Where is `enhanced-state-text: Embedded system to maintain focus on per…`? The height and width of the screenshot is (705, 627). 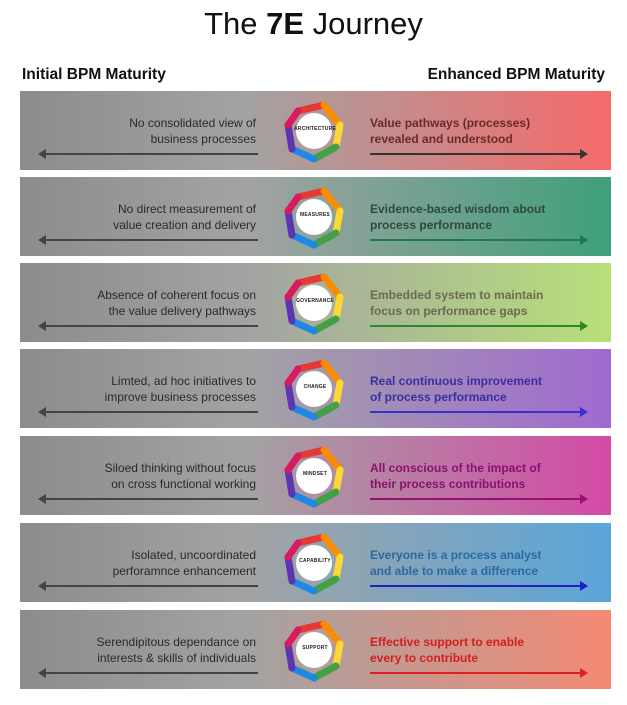 enhanced-state-text: Embedded system to maintain focus on per… is located at coordinates (457, 303).